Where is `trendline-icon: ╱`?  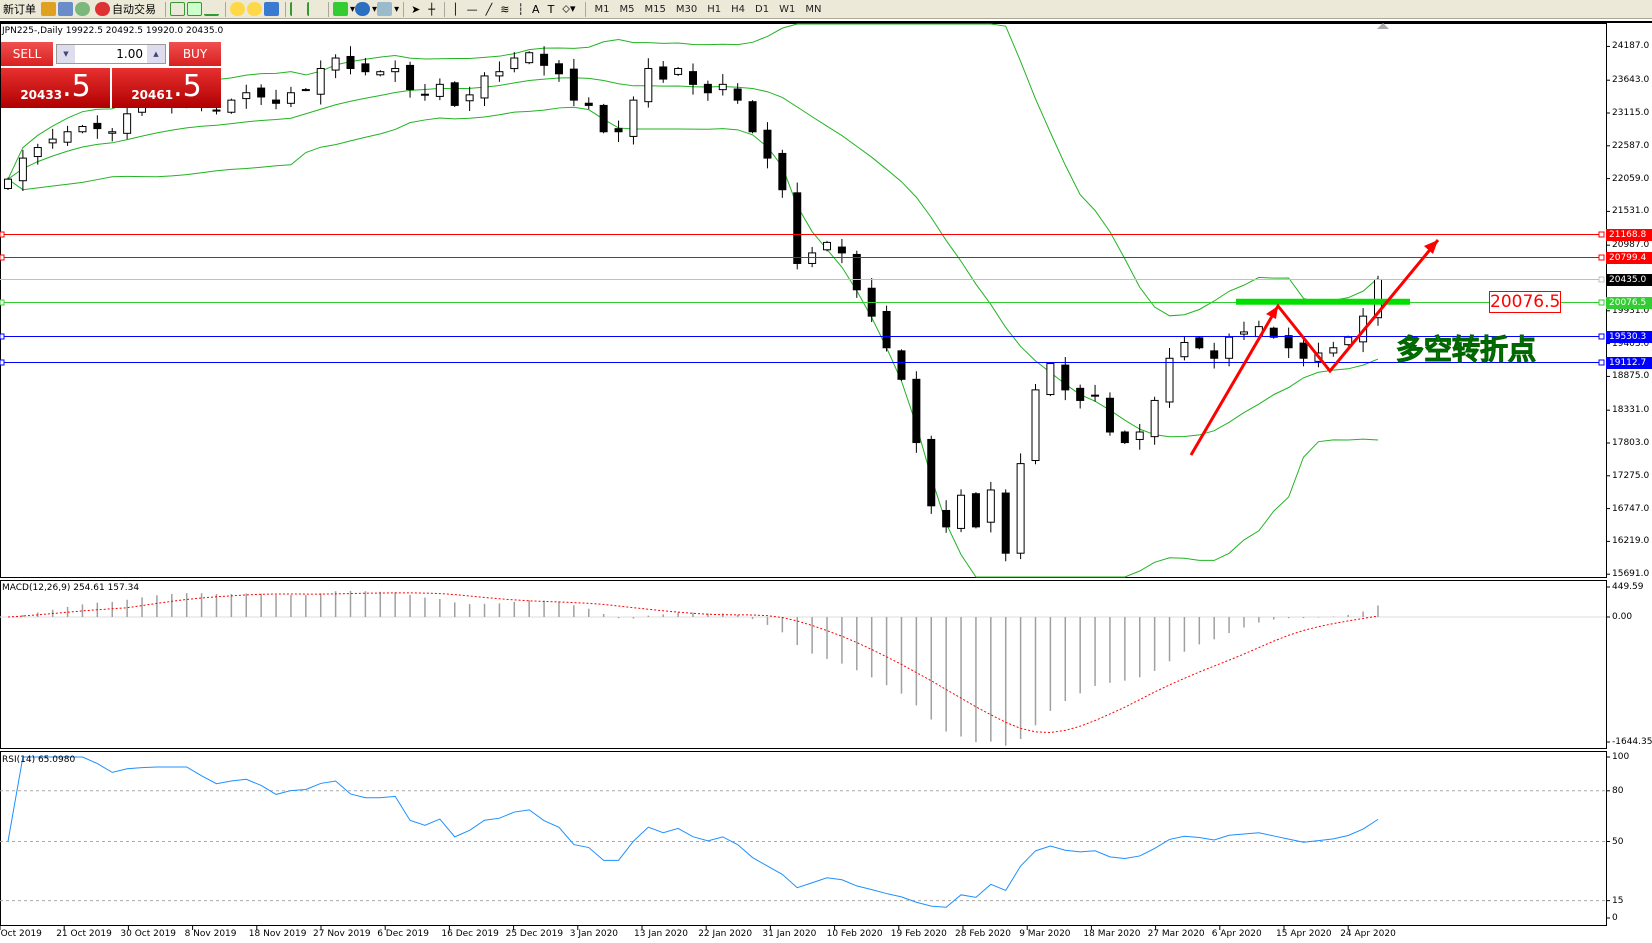
trendline-icon: ╱ is located at coordinates (489, 9).